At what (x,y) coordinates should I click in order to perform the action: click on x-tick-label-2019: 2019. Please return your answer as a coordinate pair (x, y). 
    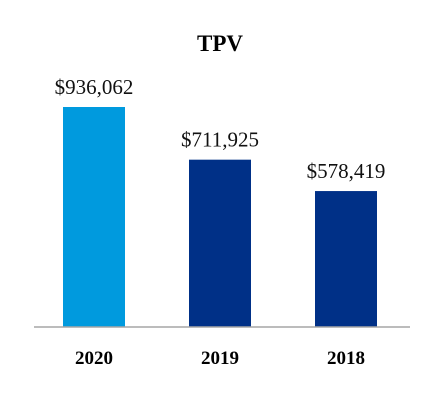
    Looking at the image, I should click on (220, 358).